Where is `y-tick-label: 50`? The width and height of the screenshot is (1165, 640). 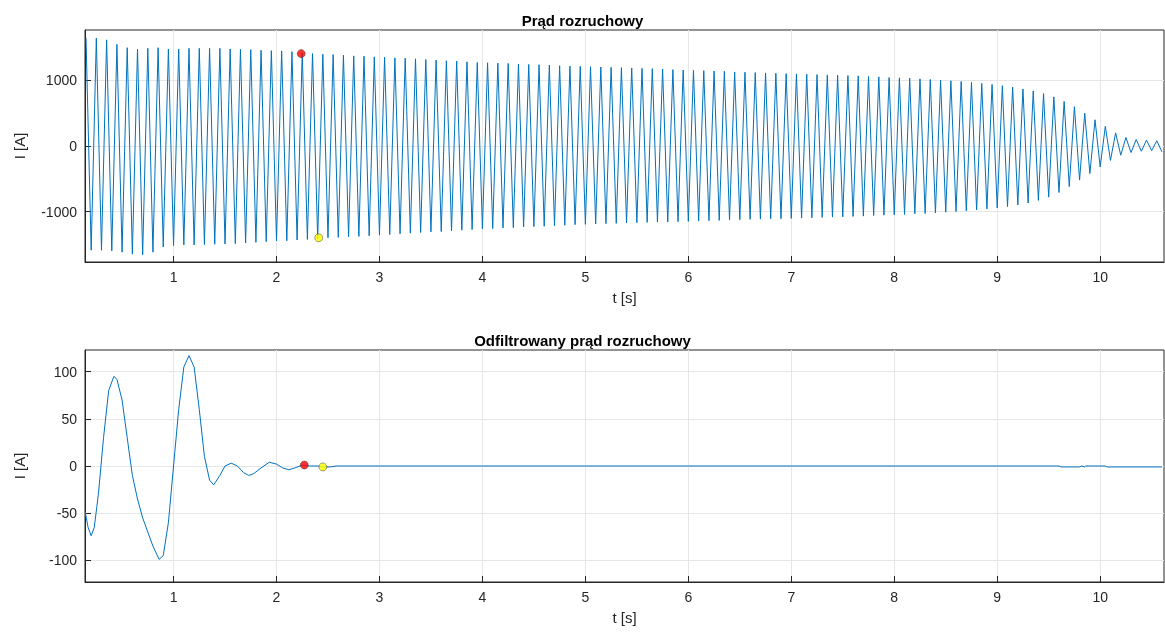 y-tick-label: 50 is located at coordinates (69, 418).